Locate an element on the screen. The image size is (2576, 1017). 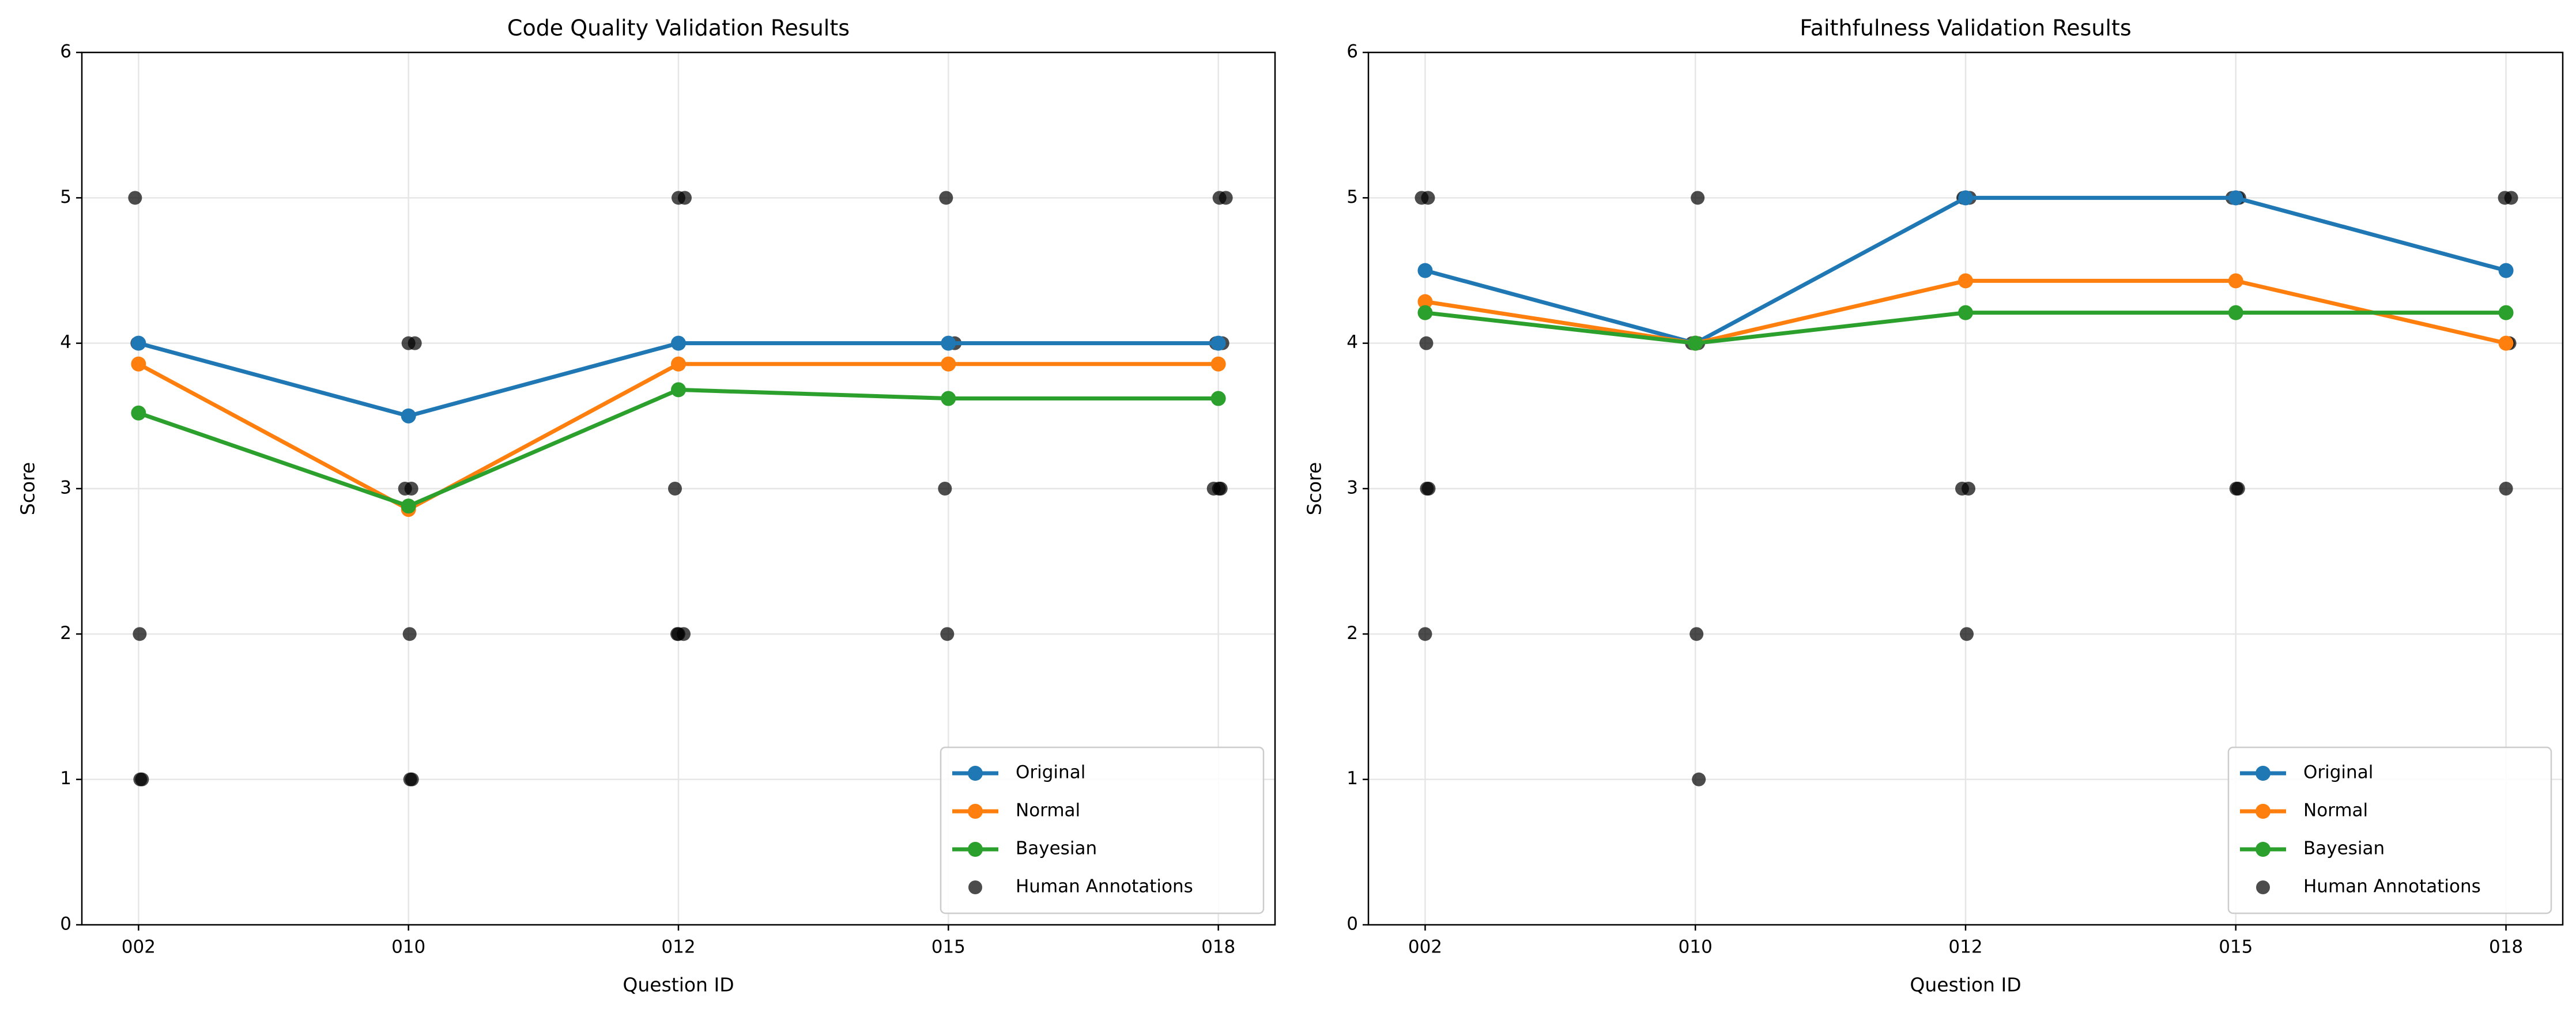
x-tick-label: 018 is located at coordinates (2506, 947).